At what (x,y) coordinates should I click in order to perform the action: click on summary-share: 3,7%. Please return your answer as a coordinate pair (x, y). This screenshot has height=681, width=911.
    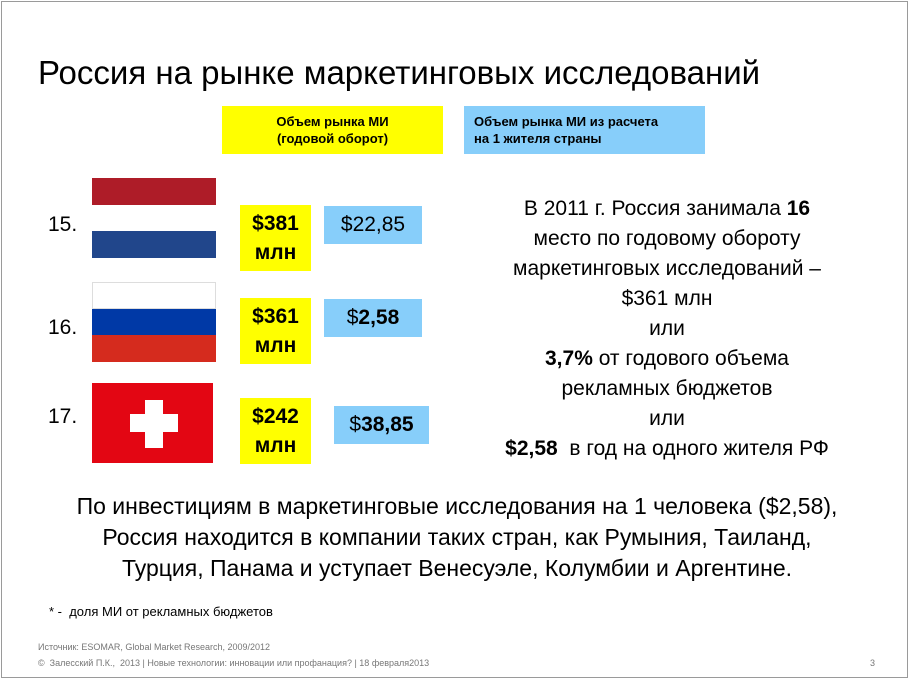
    Looking at the image, I should click on (569, 358).